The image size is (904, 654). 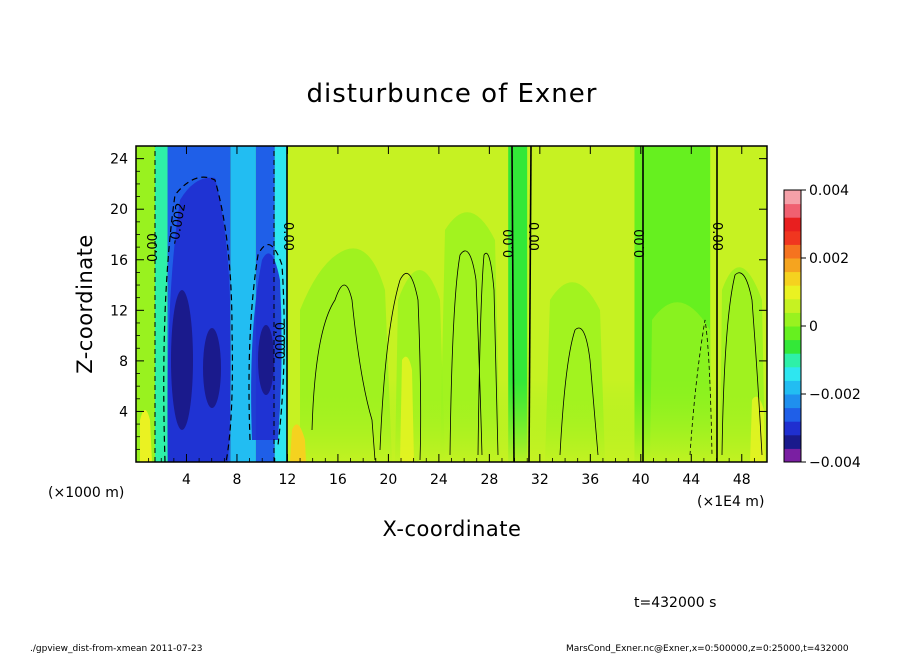 I want to click on x-tick-label: 48, so click(x=742, y=480).